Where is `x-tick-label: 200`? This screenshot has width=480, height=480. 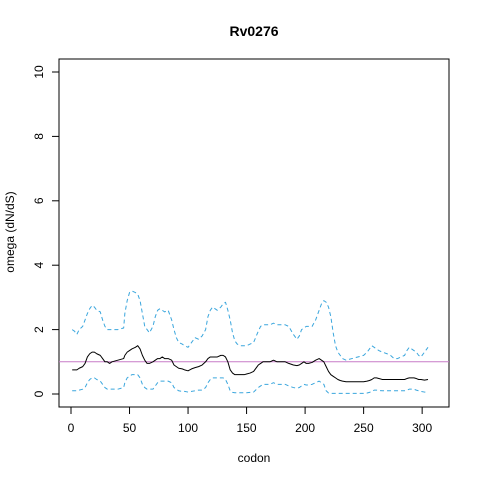
x-tick-label: 200 is located at coordinates (305, 428).